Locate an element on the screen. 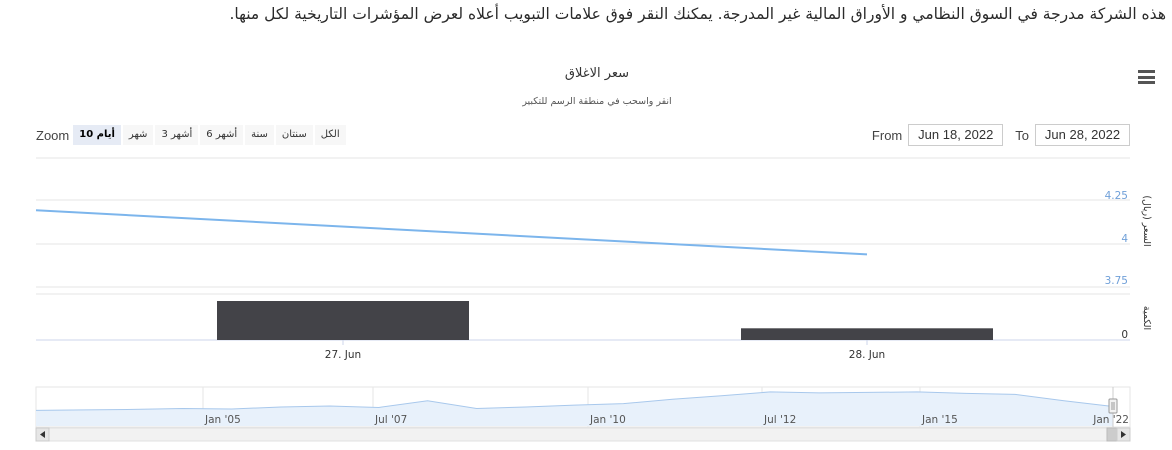 The image size is (1172, 450). range-button-all: الكل is located at coordinates (330, 135).